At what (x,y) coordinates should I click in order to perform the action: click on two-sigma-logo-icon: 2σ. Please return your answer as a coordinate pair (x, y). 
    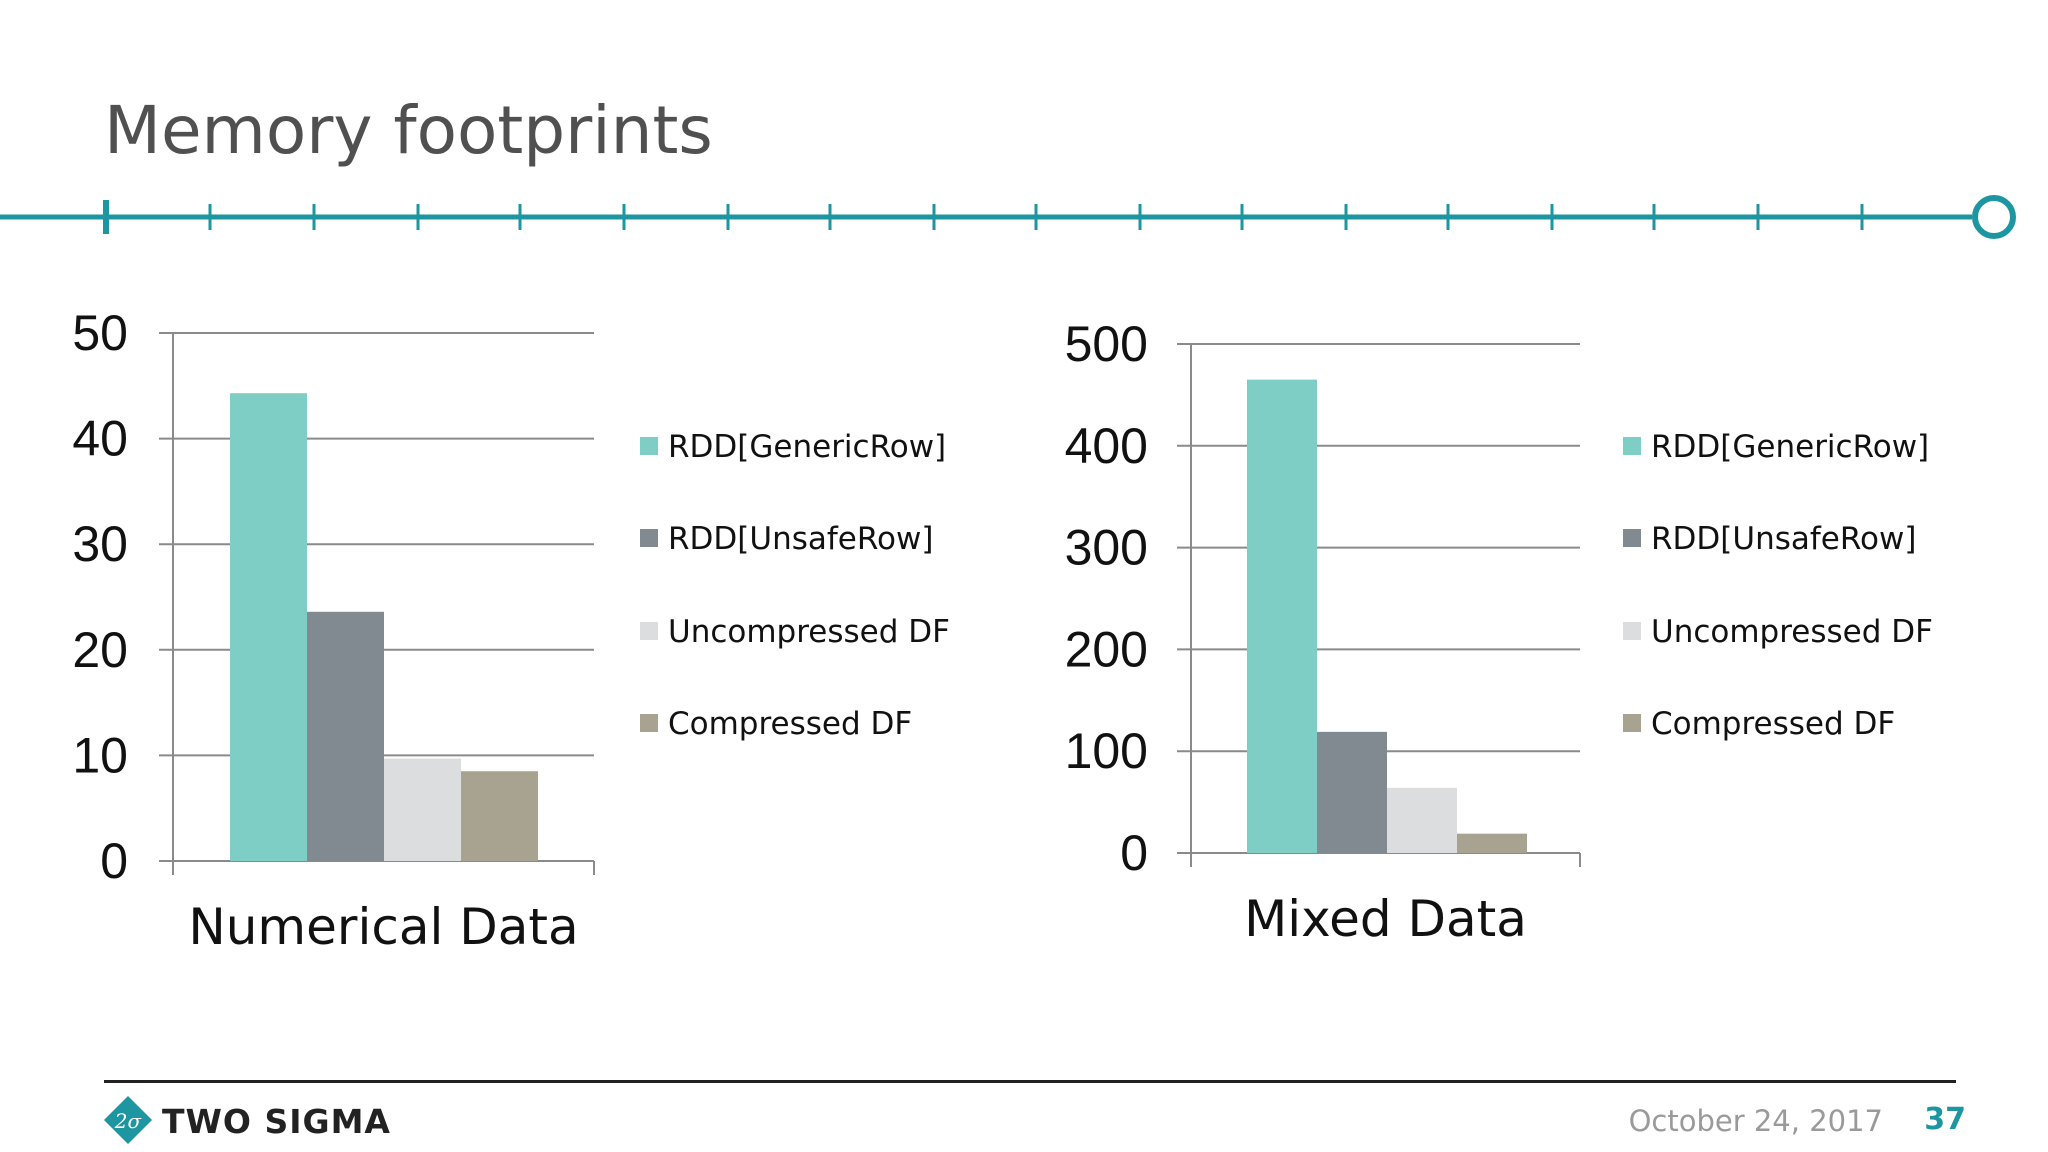
    Looking at the image, I should click on (128, 1120).